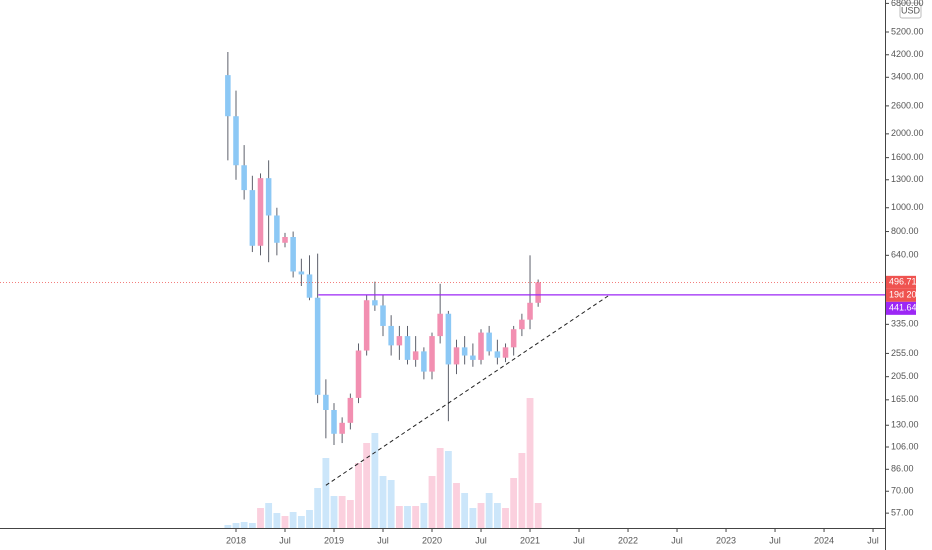 The image size is (932, 550). Describe the element at coordinates (905, 446) in the screenshot. I see `y-tick-label: 106.00` at that location.